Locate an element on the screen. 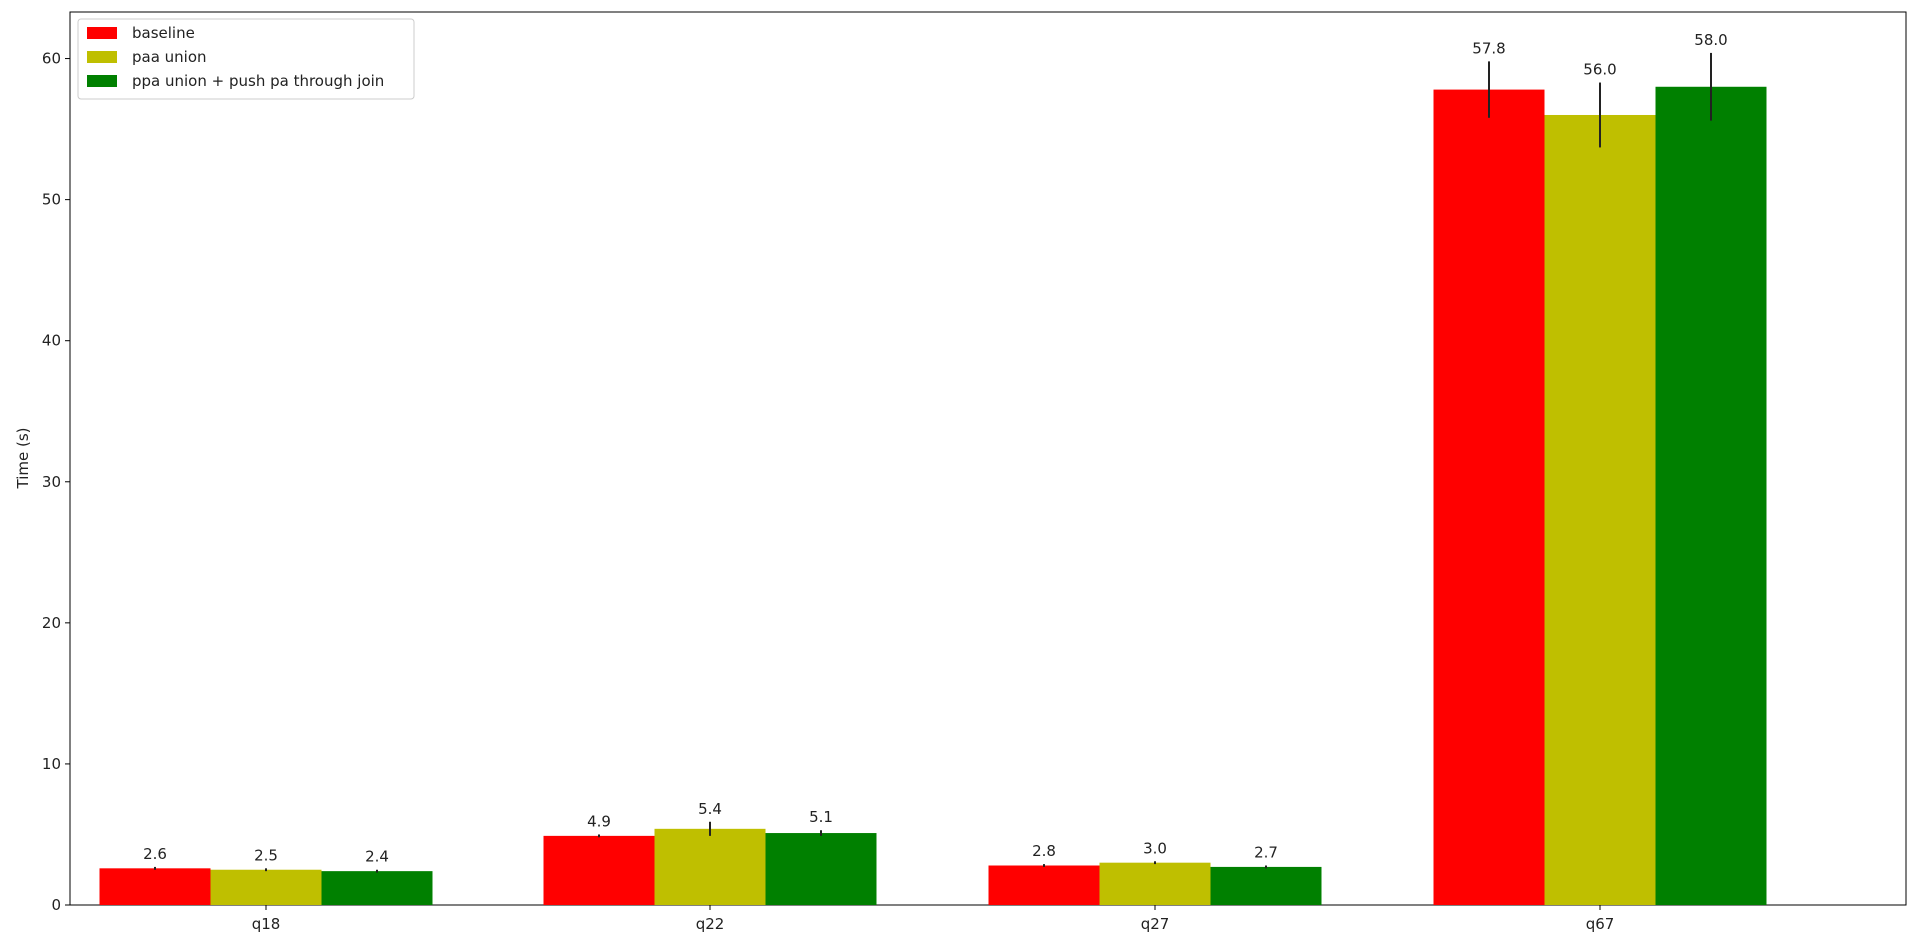 The image size is (1907, 936). y-tick-label: 40 is located at coordinates (51, 341).